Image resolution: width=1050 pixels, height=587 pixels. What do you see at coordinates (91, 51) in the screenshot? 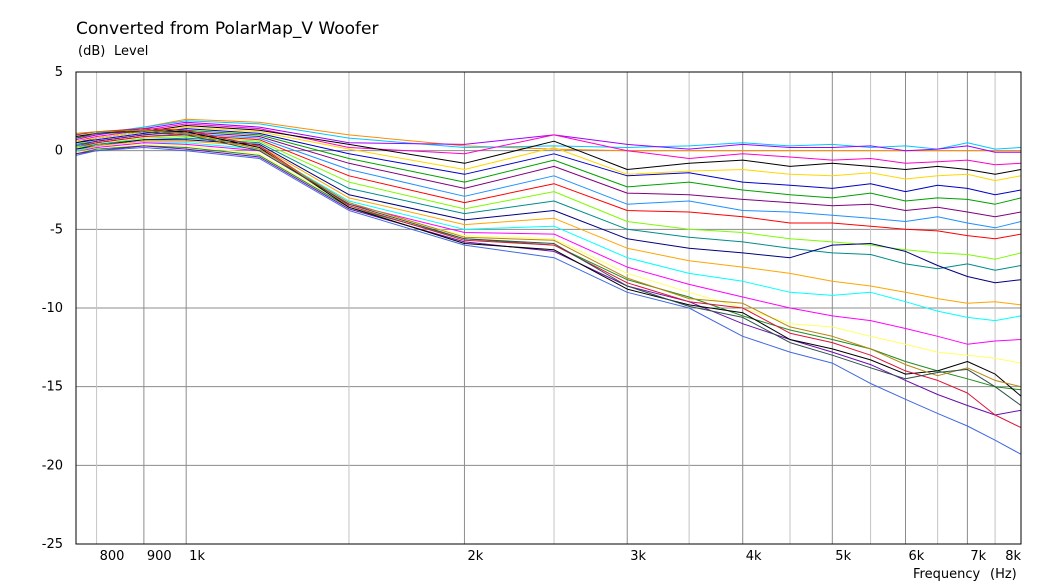
I see `y-axis-unit: (dB)` at bounding box center [91, 51].